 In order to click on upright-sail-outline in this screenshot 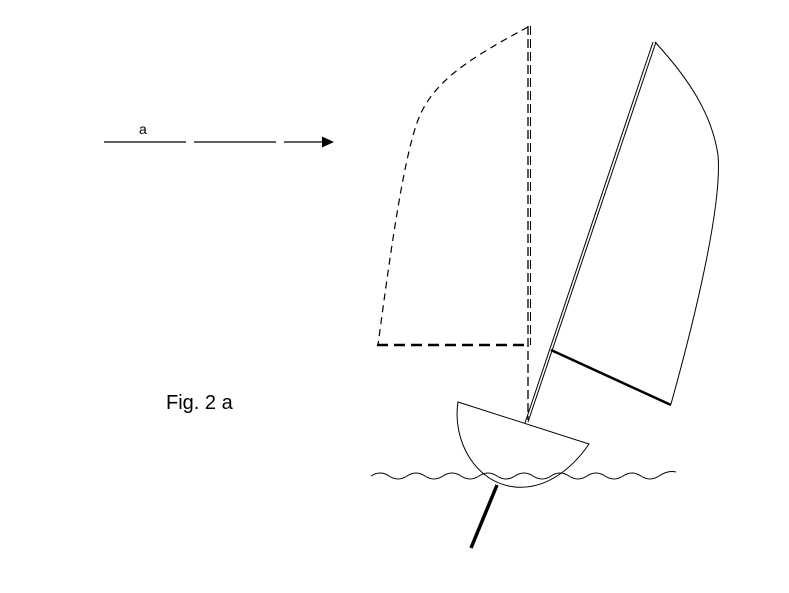, I will do `click(454, 223)`.